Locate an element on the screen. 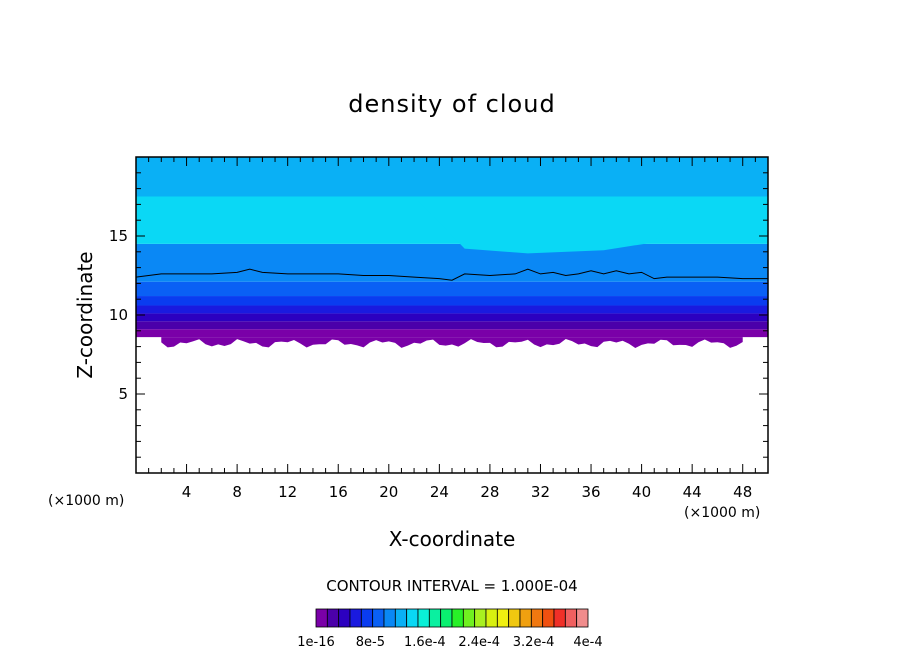 Image resolution: width=904 pixels, height=658 pixels. y-axis-label: Z-coordinate is located at coordinates (85, 314).